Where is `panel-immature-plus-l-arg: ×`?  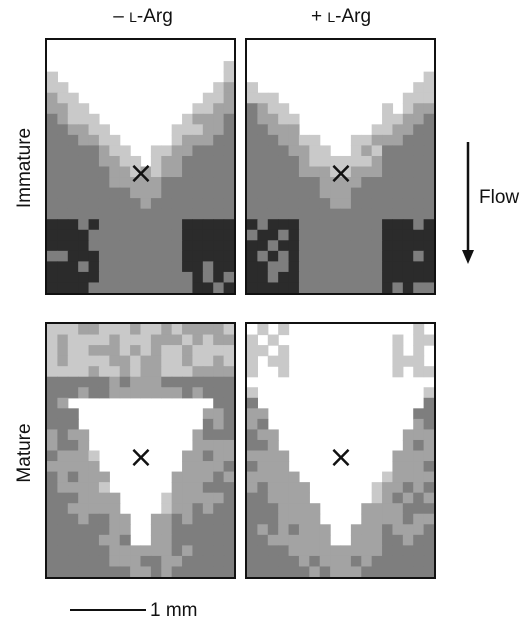 panel-immature-plus-l-arg: × is located at coordinates (340, 166).